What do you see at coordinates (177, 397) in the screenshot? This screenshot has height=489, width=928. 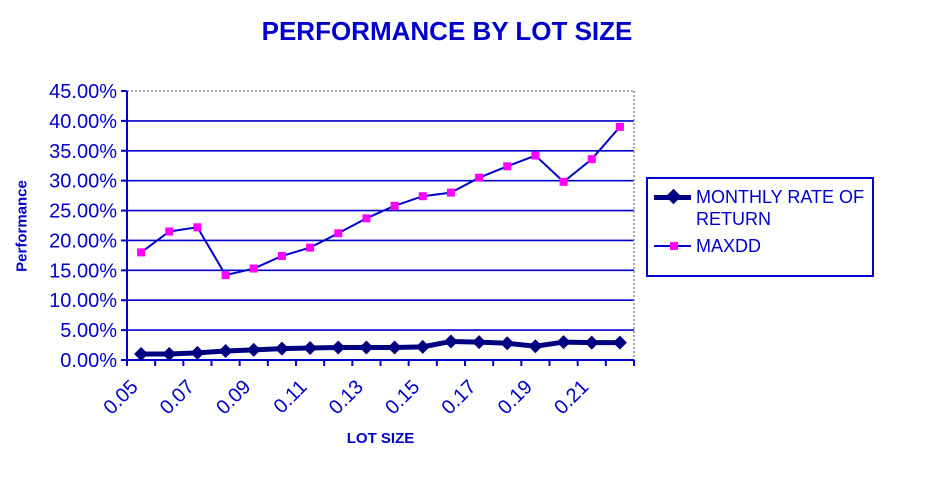 I see `x-tick-label: 0.07` at bounding box center [177, 397].